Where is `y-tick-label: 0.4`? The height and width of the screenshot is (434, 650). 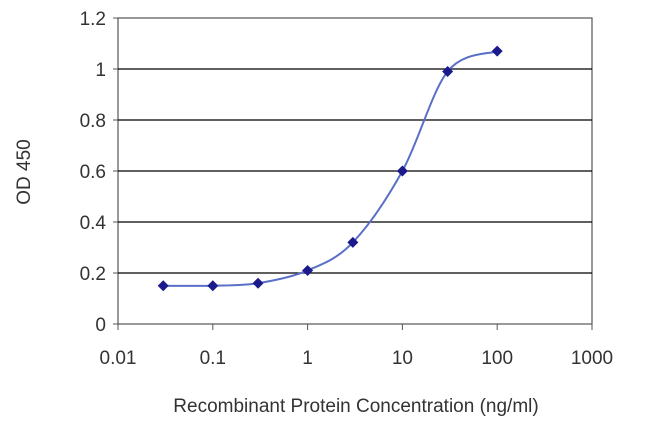 y-tick-label: 0.4 is located at coordinates (93, 223).